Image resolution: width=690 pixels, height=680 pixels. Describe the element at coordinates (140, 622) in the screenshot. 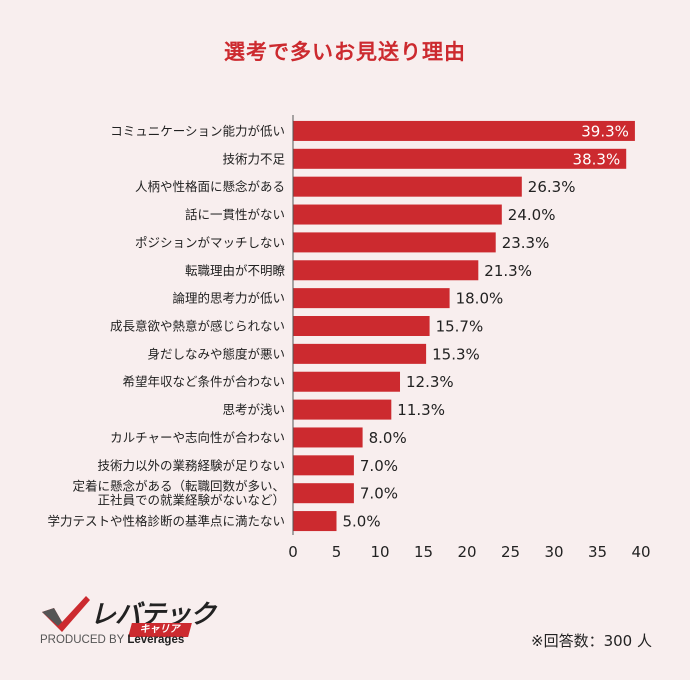

I see `leverages-logo: レバテック キャリア PRODUCED BY Leverages` at that location.